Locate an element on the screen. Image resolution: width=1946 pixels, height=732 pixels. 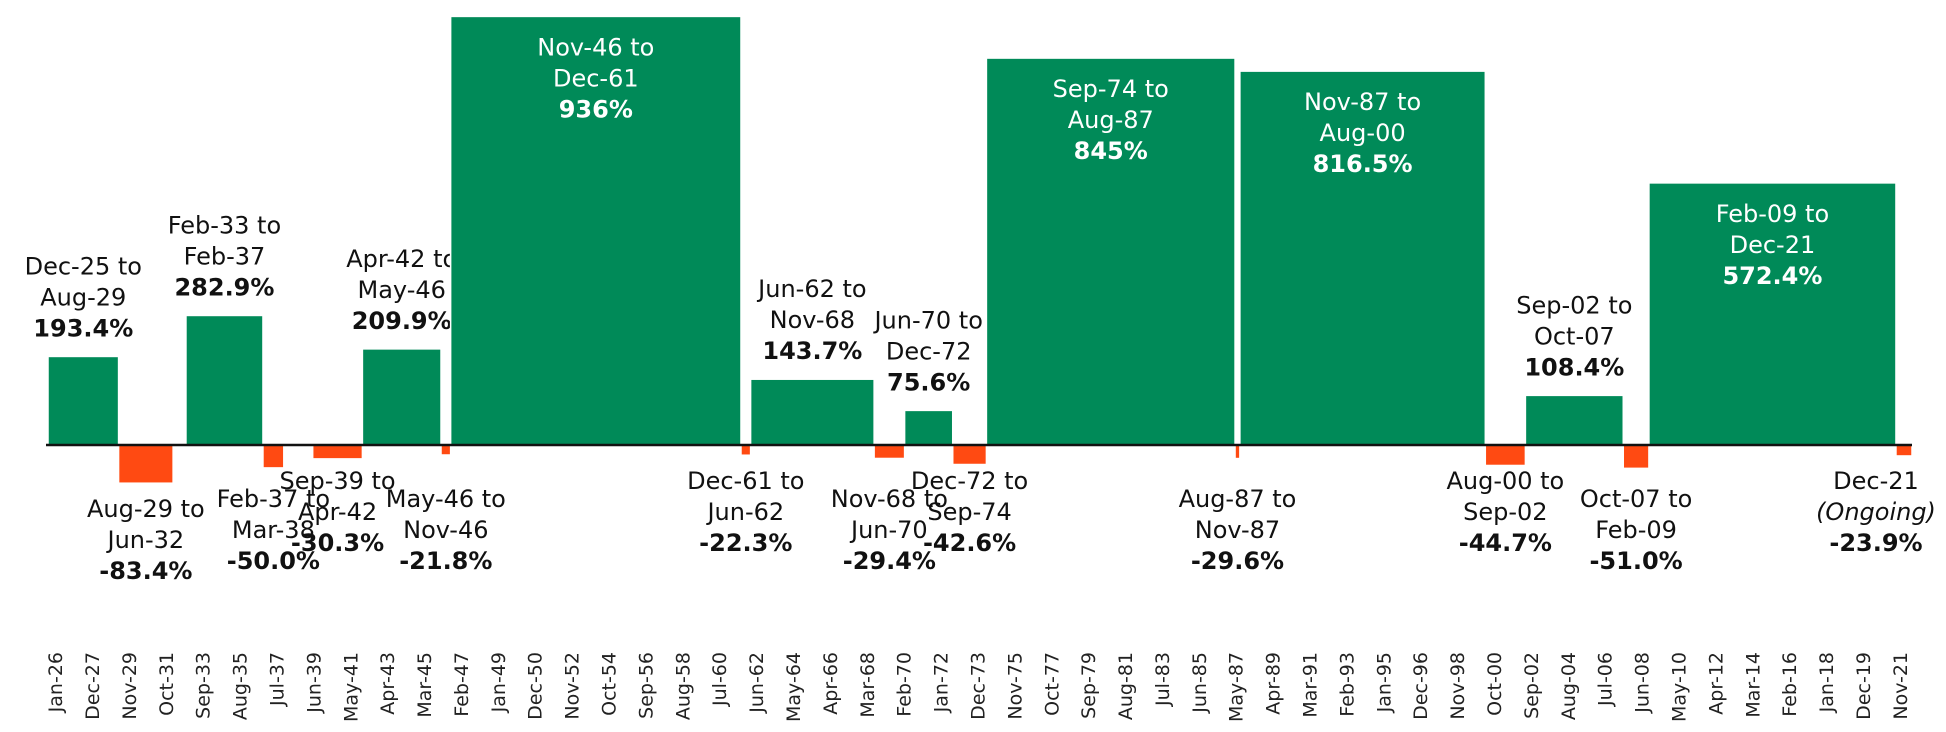
value-label: -21.8% is located at coordinates (445, 561).